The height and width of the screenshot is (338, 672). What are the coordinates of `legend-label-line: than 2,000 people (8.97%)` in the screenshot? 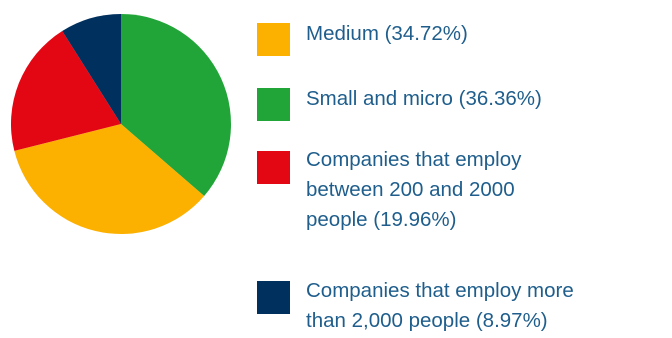 It's located at (427, 320).